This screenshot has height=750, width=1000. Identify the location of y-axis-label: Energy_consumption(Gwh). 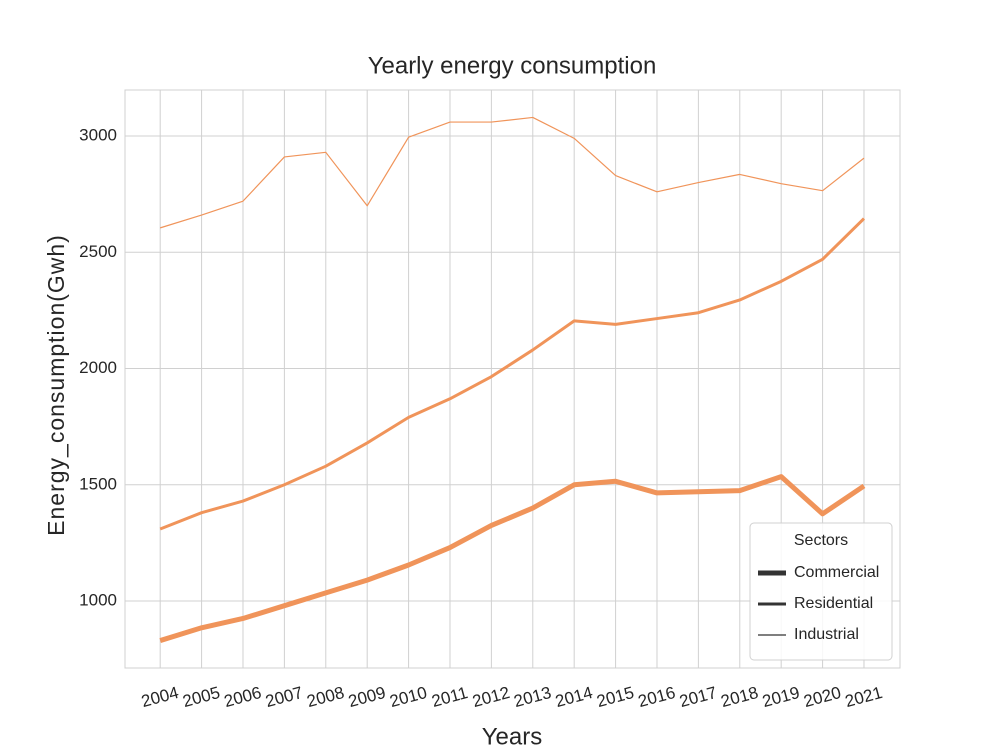
(56, 385).